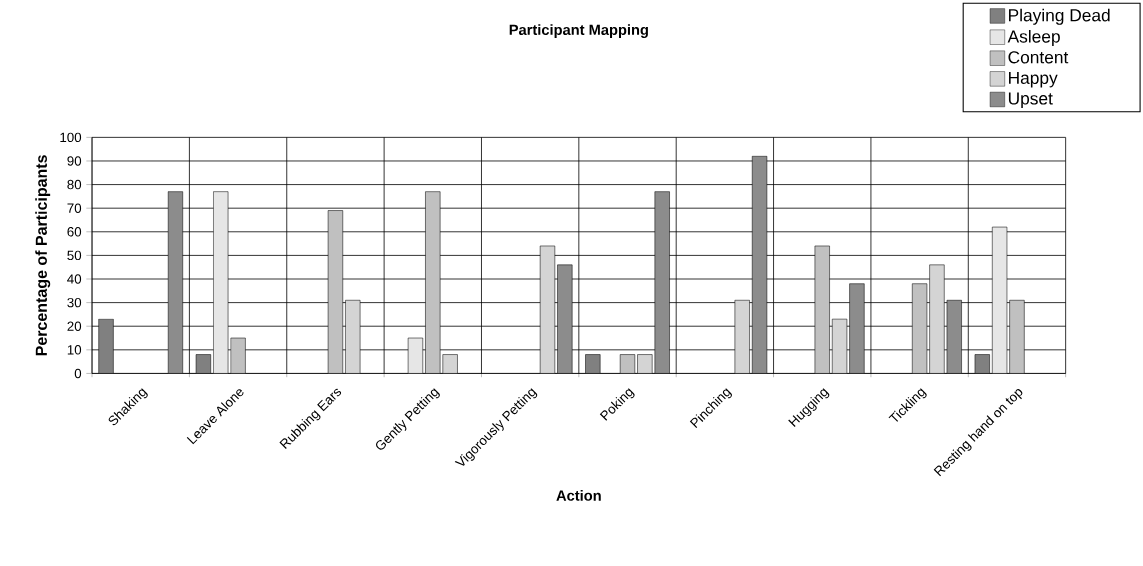 Image resolution: width=1143 pixels, height=566 pixels. What do you see at coordinates (74, 184) in the screenshot?
I see `y-tick-label: 80` at bounding box center [74, 184].